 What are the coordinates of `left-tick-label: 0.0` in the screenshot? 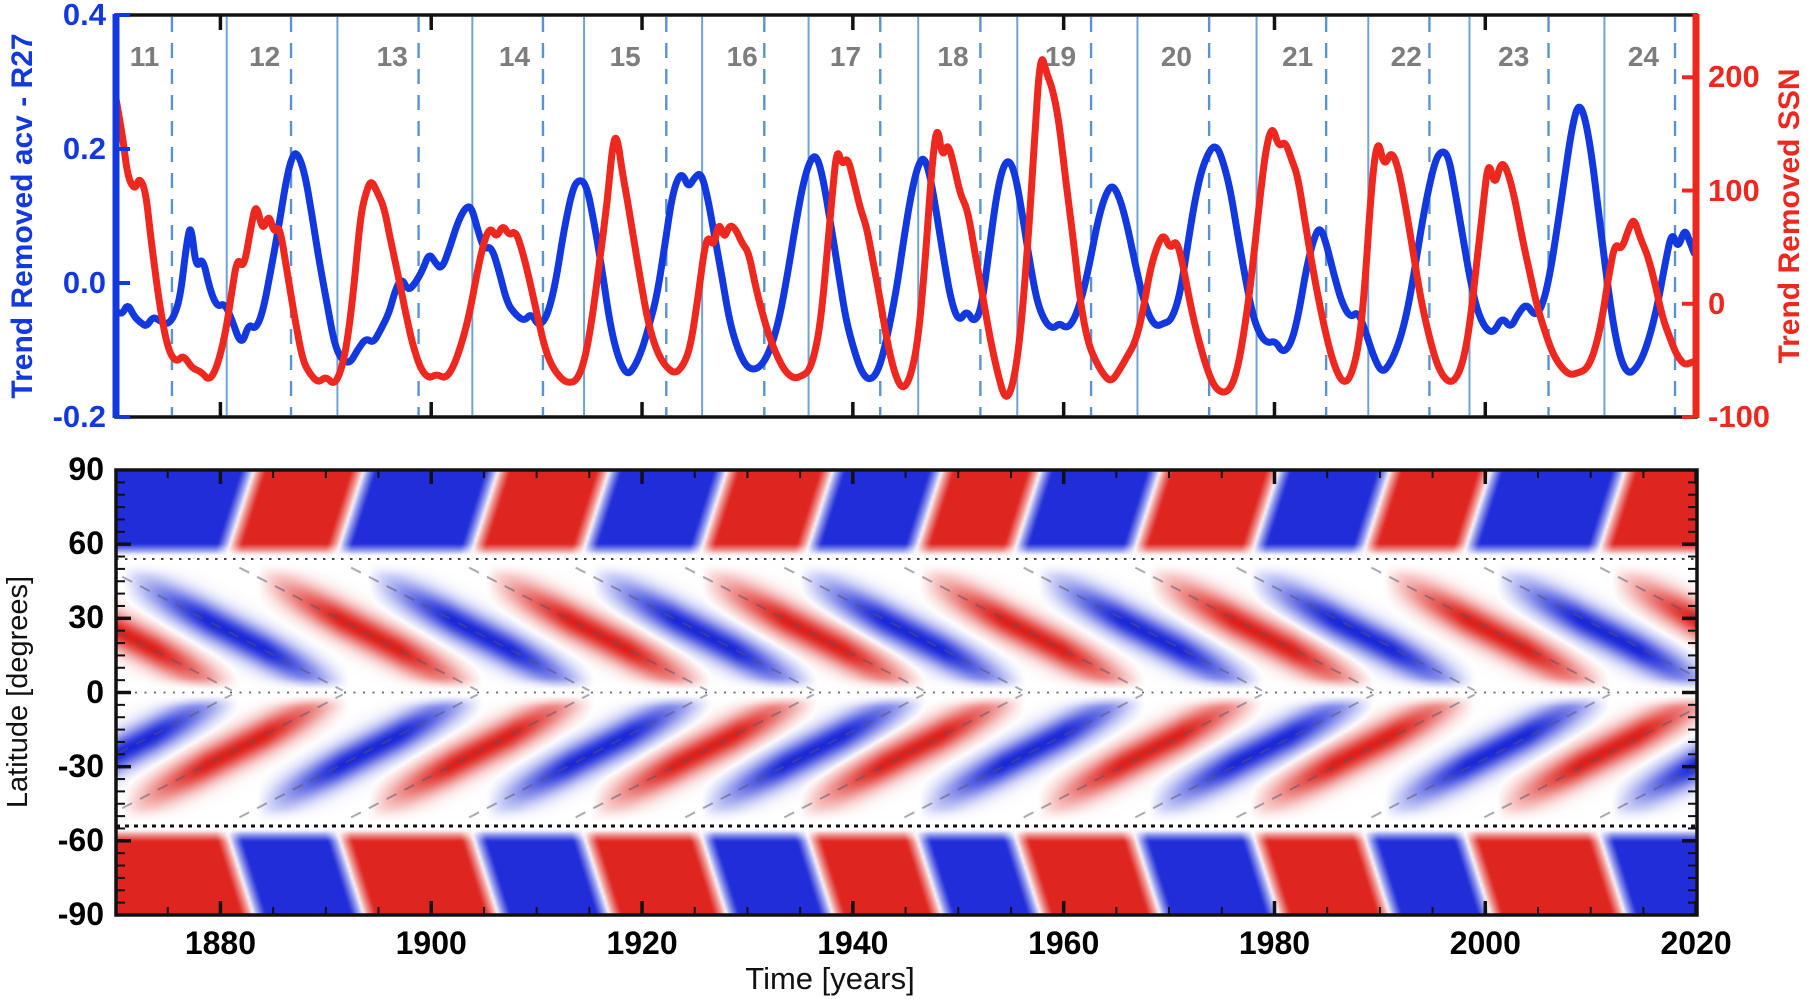 It's located at (84, 282).